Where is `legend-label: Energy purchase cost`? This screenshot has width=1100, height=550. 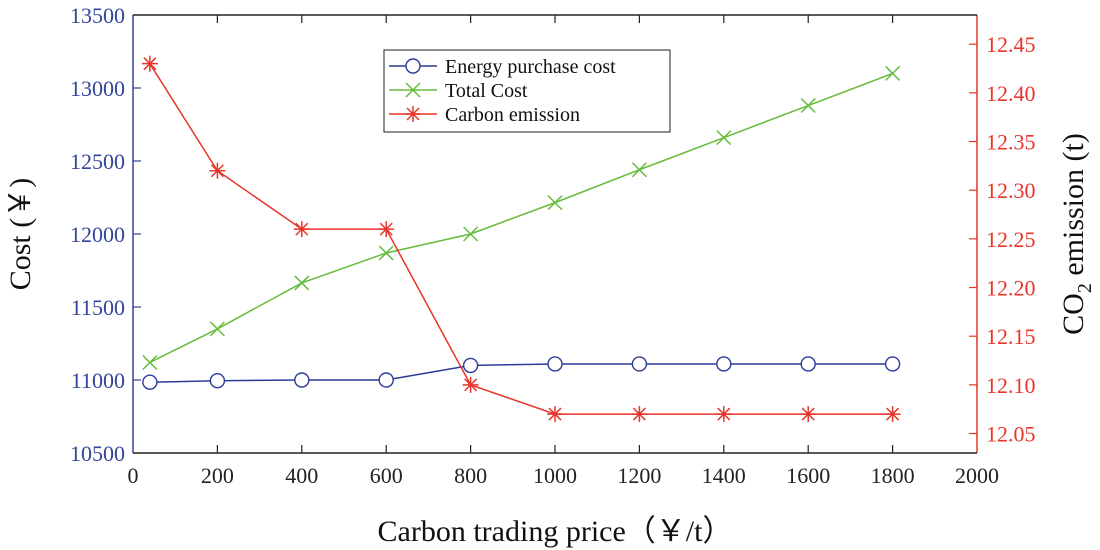
legend-label: Energy purchase cost is located at coordinates (530, 67).